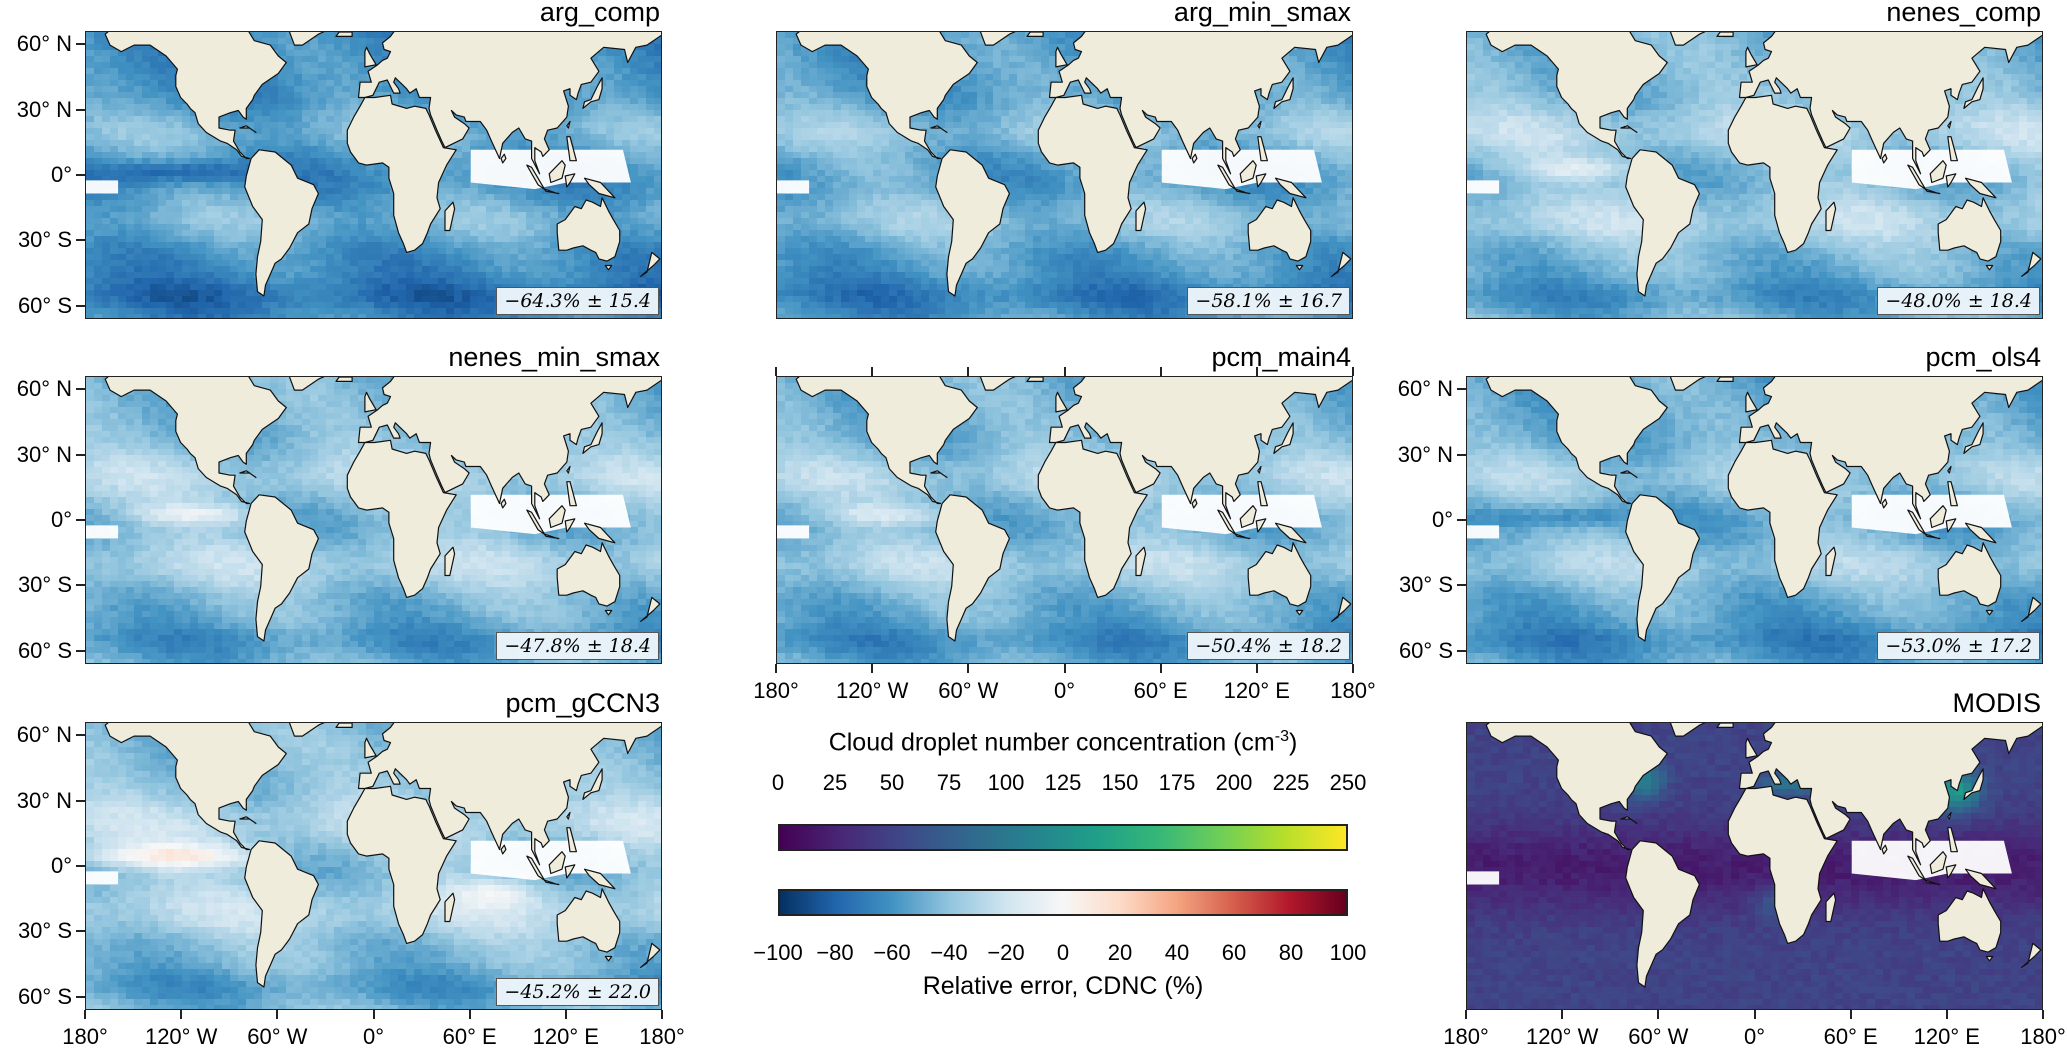  I want to click on lat-tick-label: 0°, so click(61, 866).